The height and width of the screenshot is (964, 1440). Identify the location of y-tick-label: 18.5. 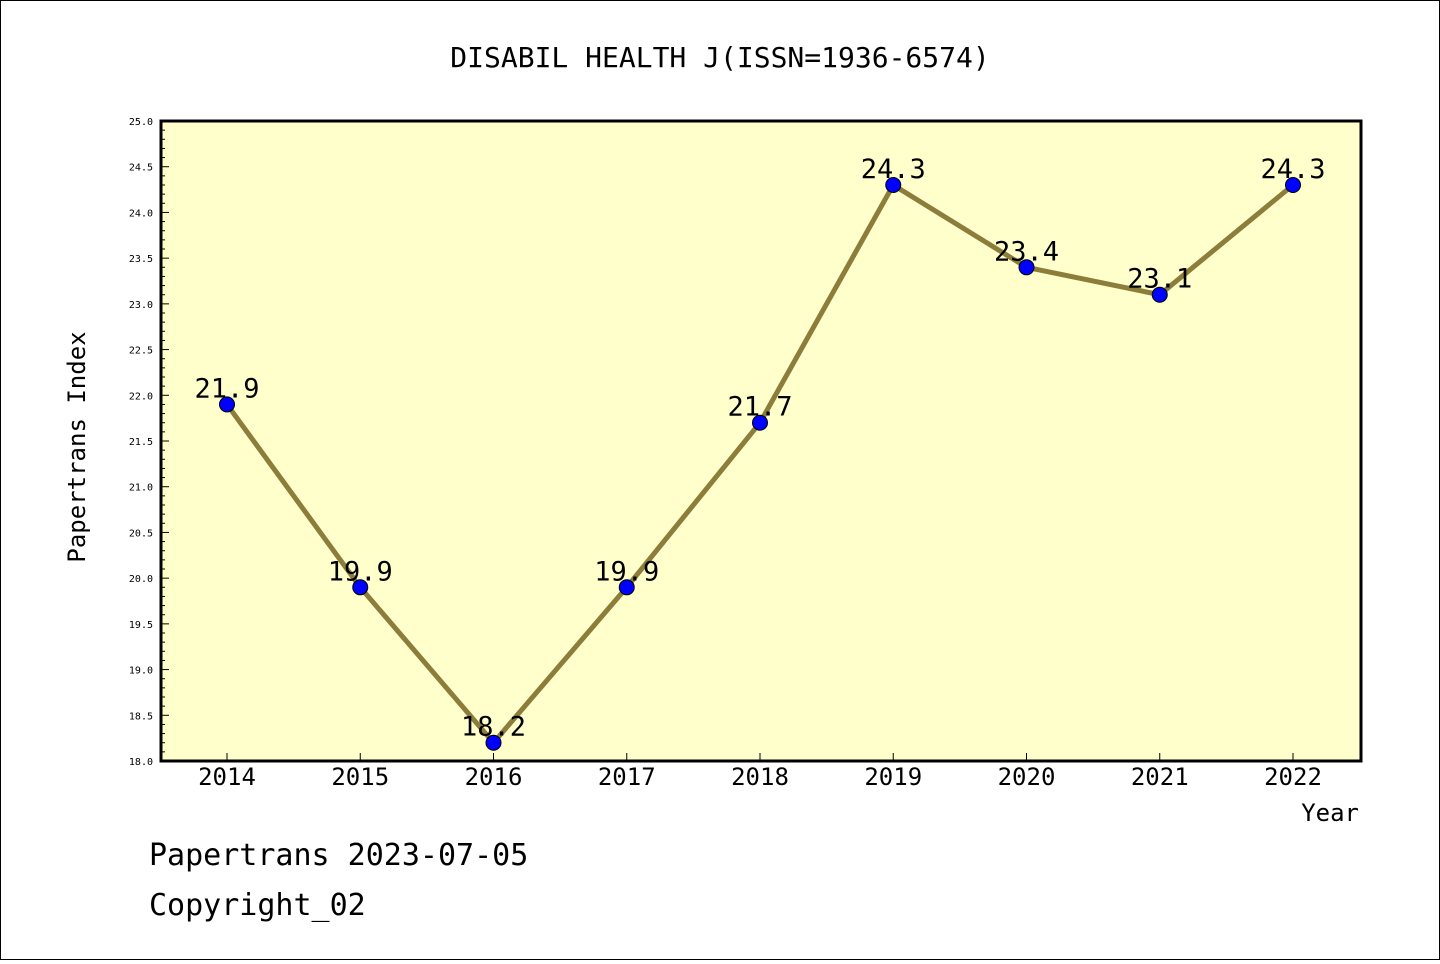
(141, 716).